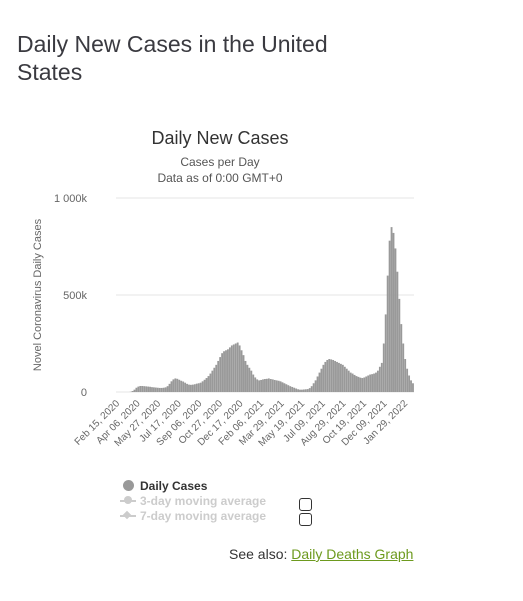 Image resolution: width=523 pixels, height=601 pixels. I want to click on daily-deaths-graph-link: Daily Deaths Graph, so click(352, 554).